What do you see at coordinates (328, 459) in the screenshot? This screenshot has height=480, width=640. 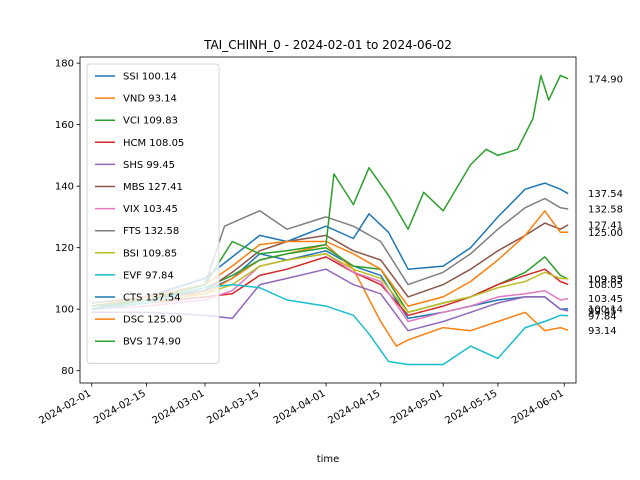 I see `x-axis-label: time` at bounding box center [328, 459].